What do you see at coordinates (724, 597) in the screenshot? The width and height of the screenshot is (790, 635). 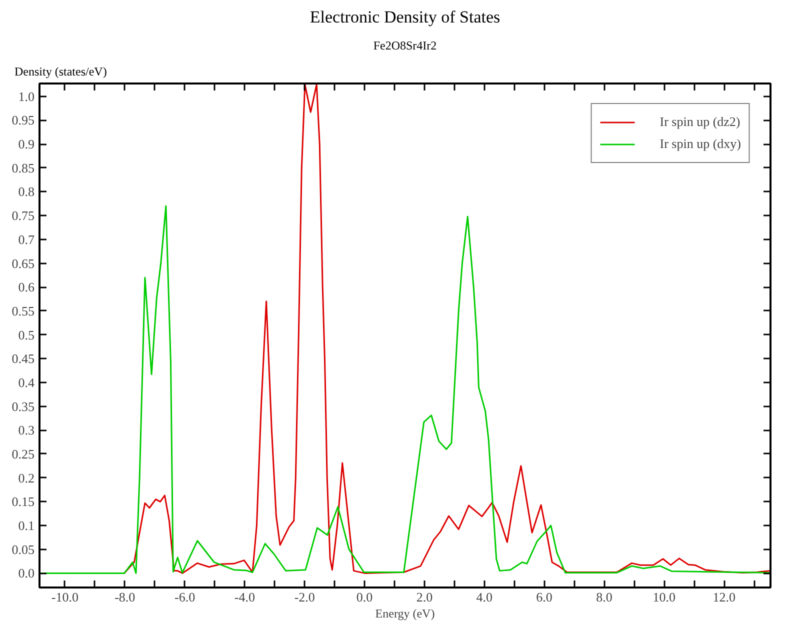 I see `x-tick-label: 12.0` at bounding box center [724, 597].